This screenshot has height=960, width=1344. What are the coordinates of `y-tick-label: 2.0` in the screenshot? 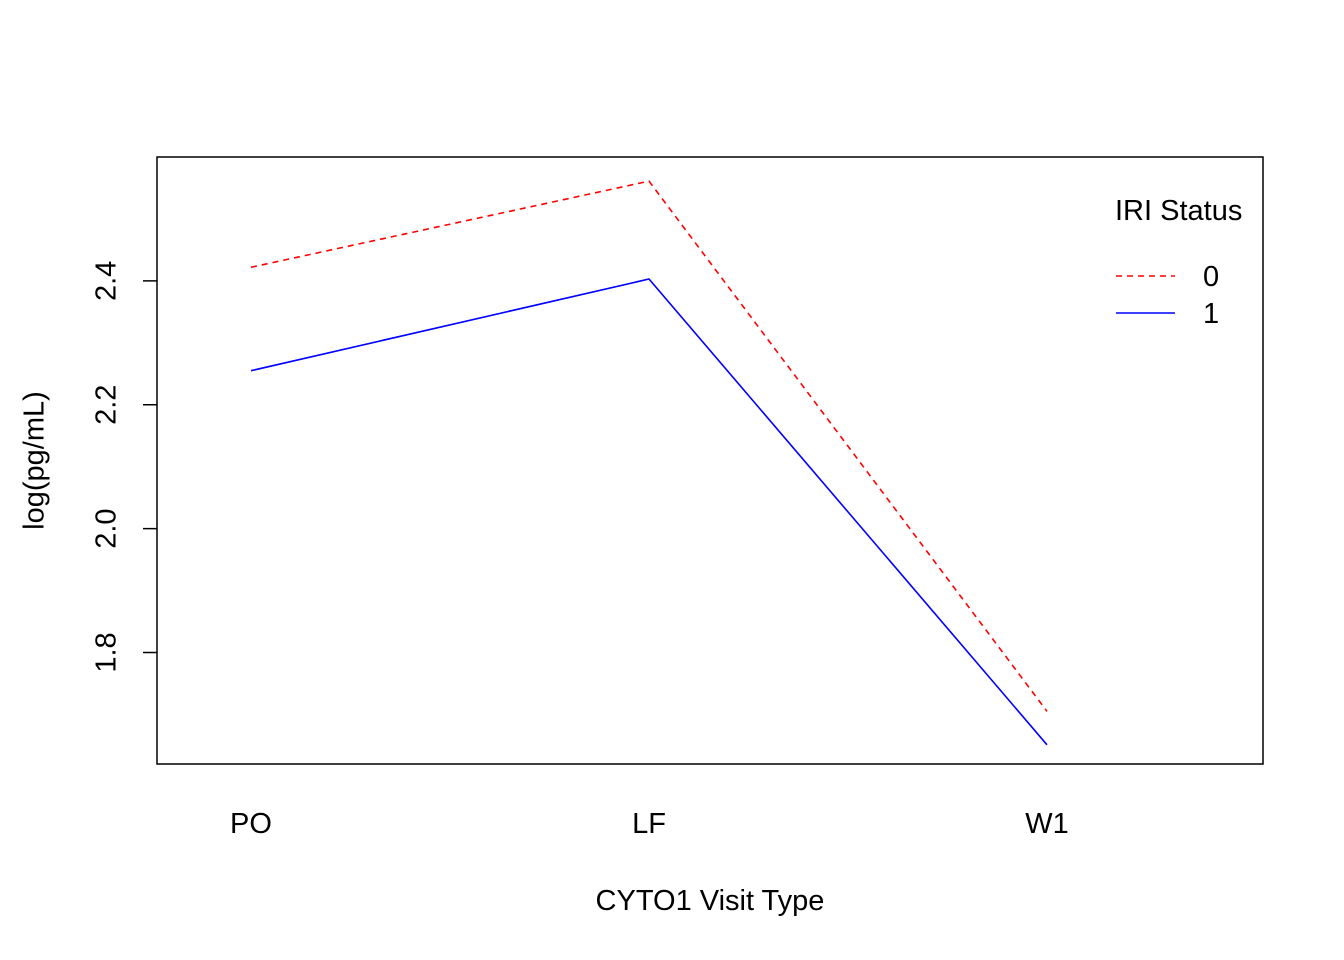 It's located at (107, 528).